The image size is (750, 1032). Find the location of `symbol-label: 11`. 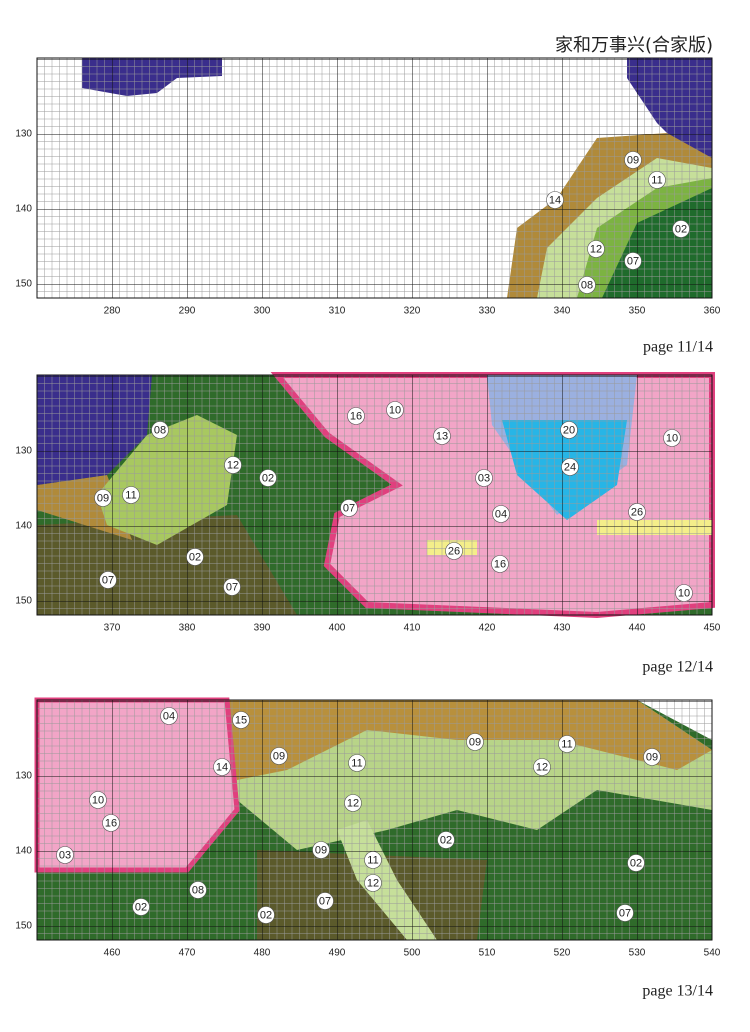

symbol-label: 11 is located at coordinates (372, 860).